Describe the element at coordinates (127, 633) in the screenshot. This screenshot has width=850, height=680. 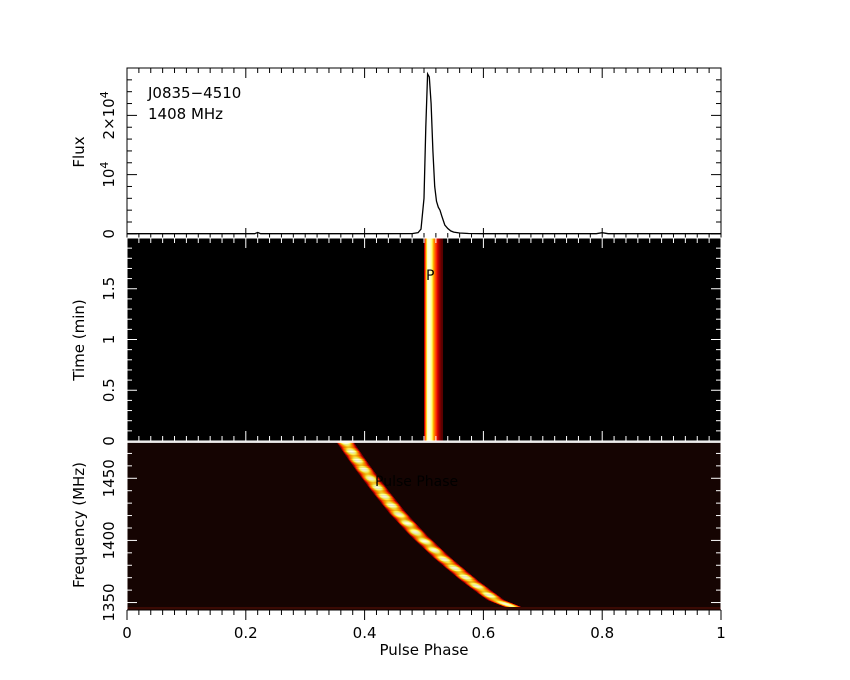
I see `x-tick-label: 0` at that location.